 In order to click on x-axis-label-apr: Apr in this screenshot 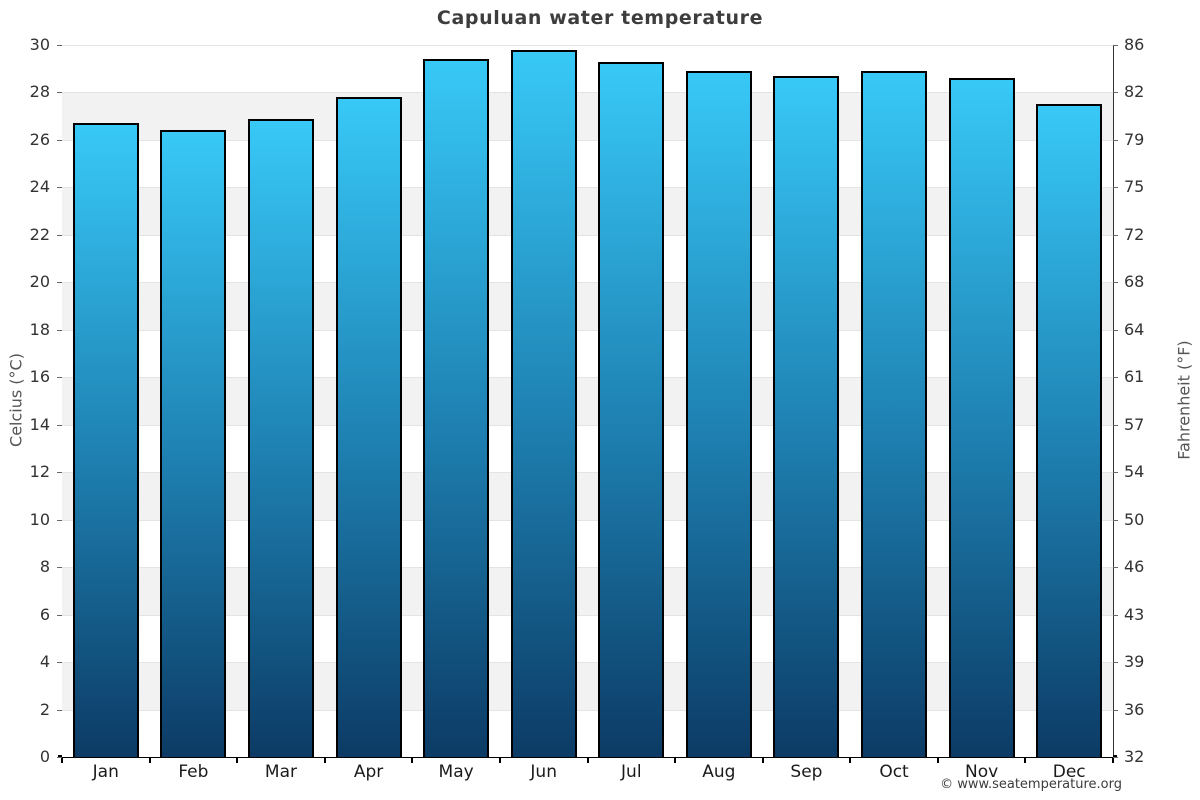, I will do `click(368, 772)`.